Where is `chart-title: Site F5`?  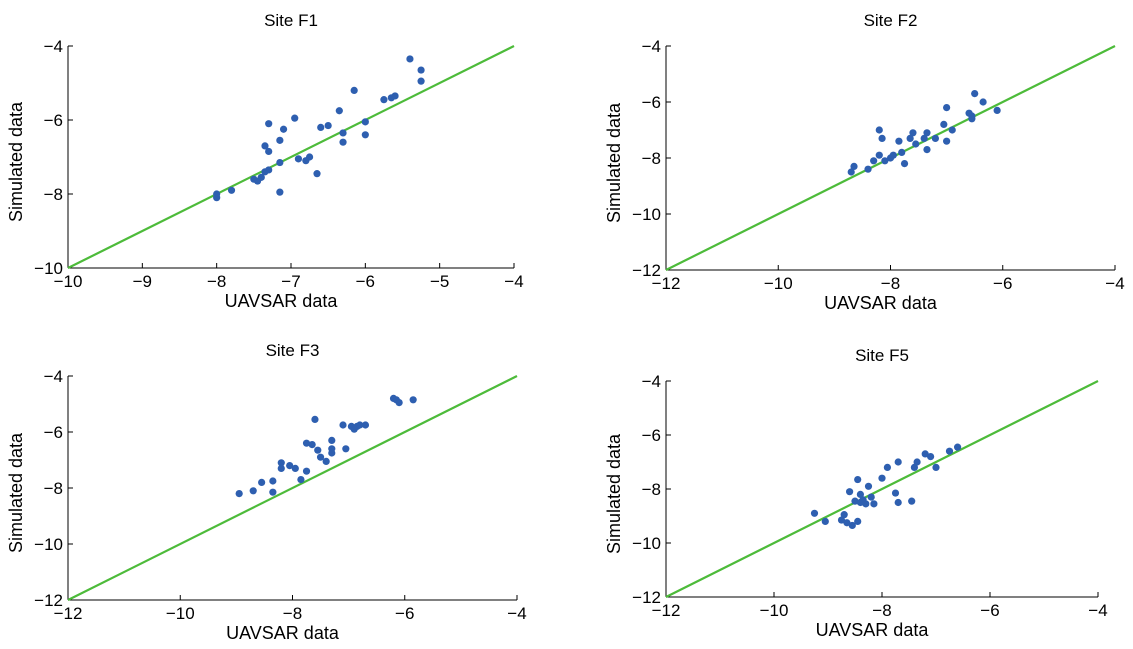 chart-title: Site F5 is located at coordinates (882, 355).